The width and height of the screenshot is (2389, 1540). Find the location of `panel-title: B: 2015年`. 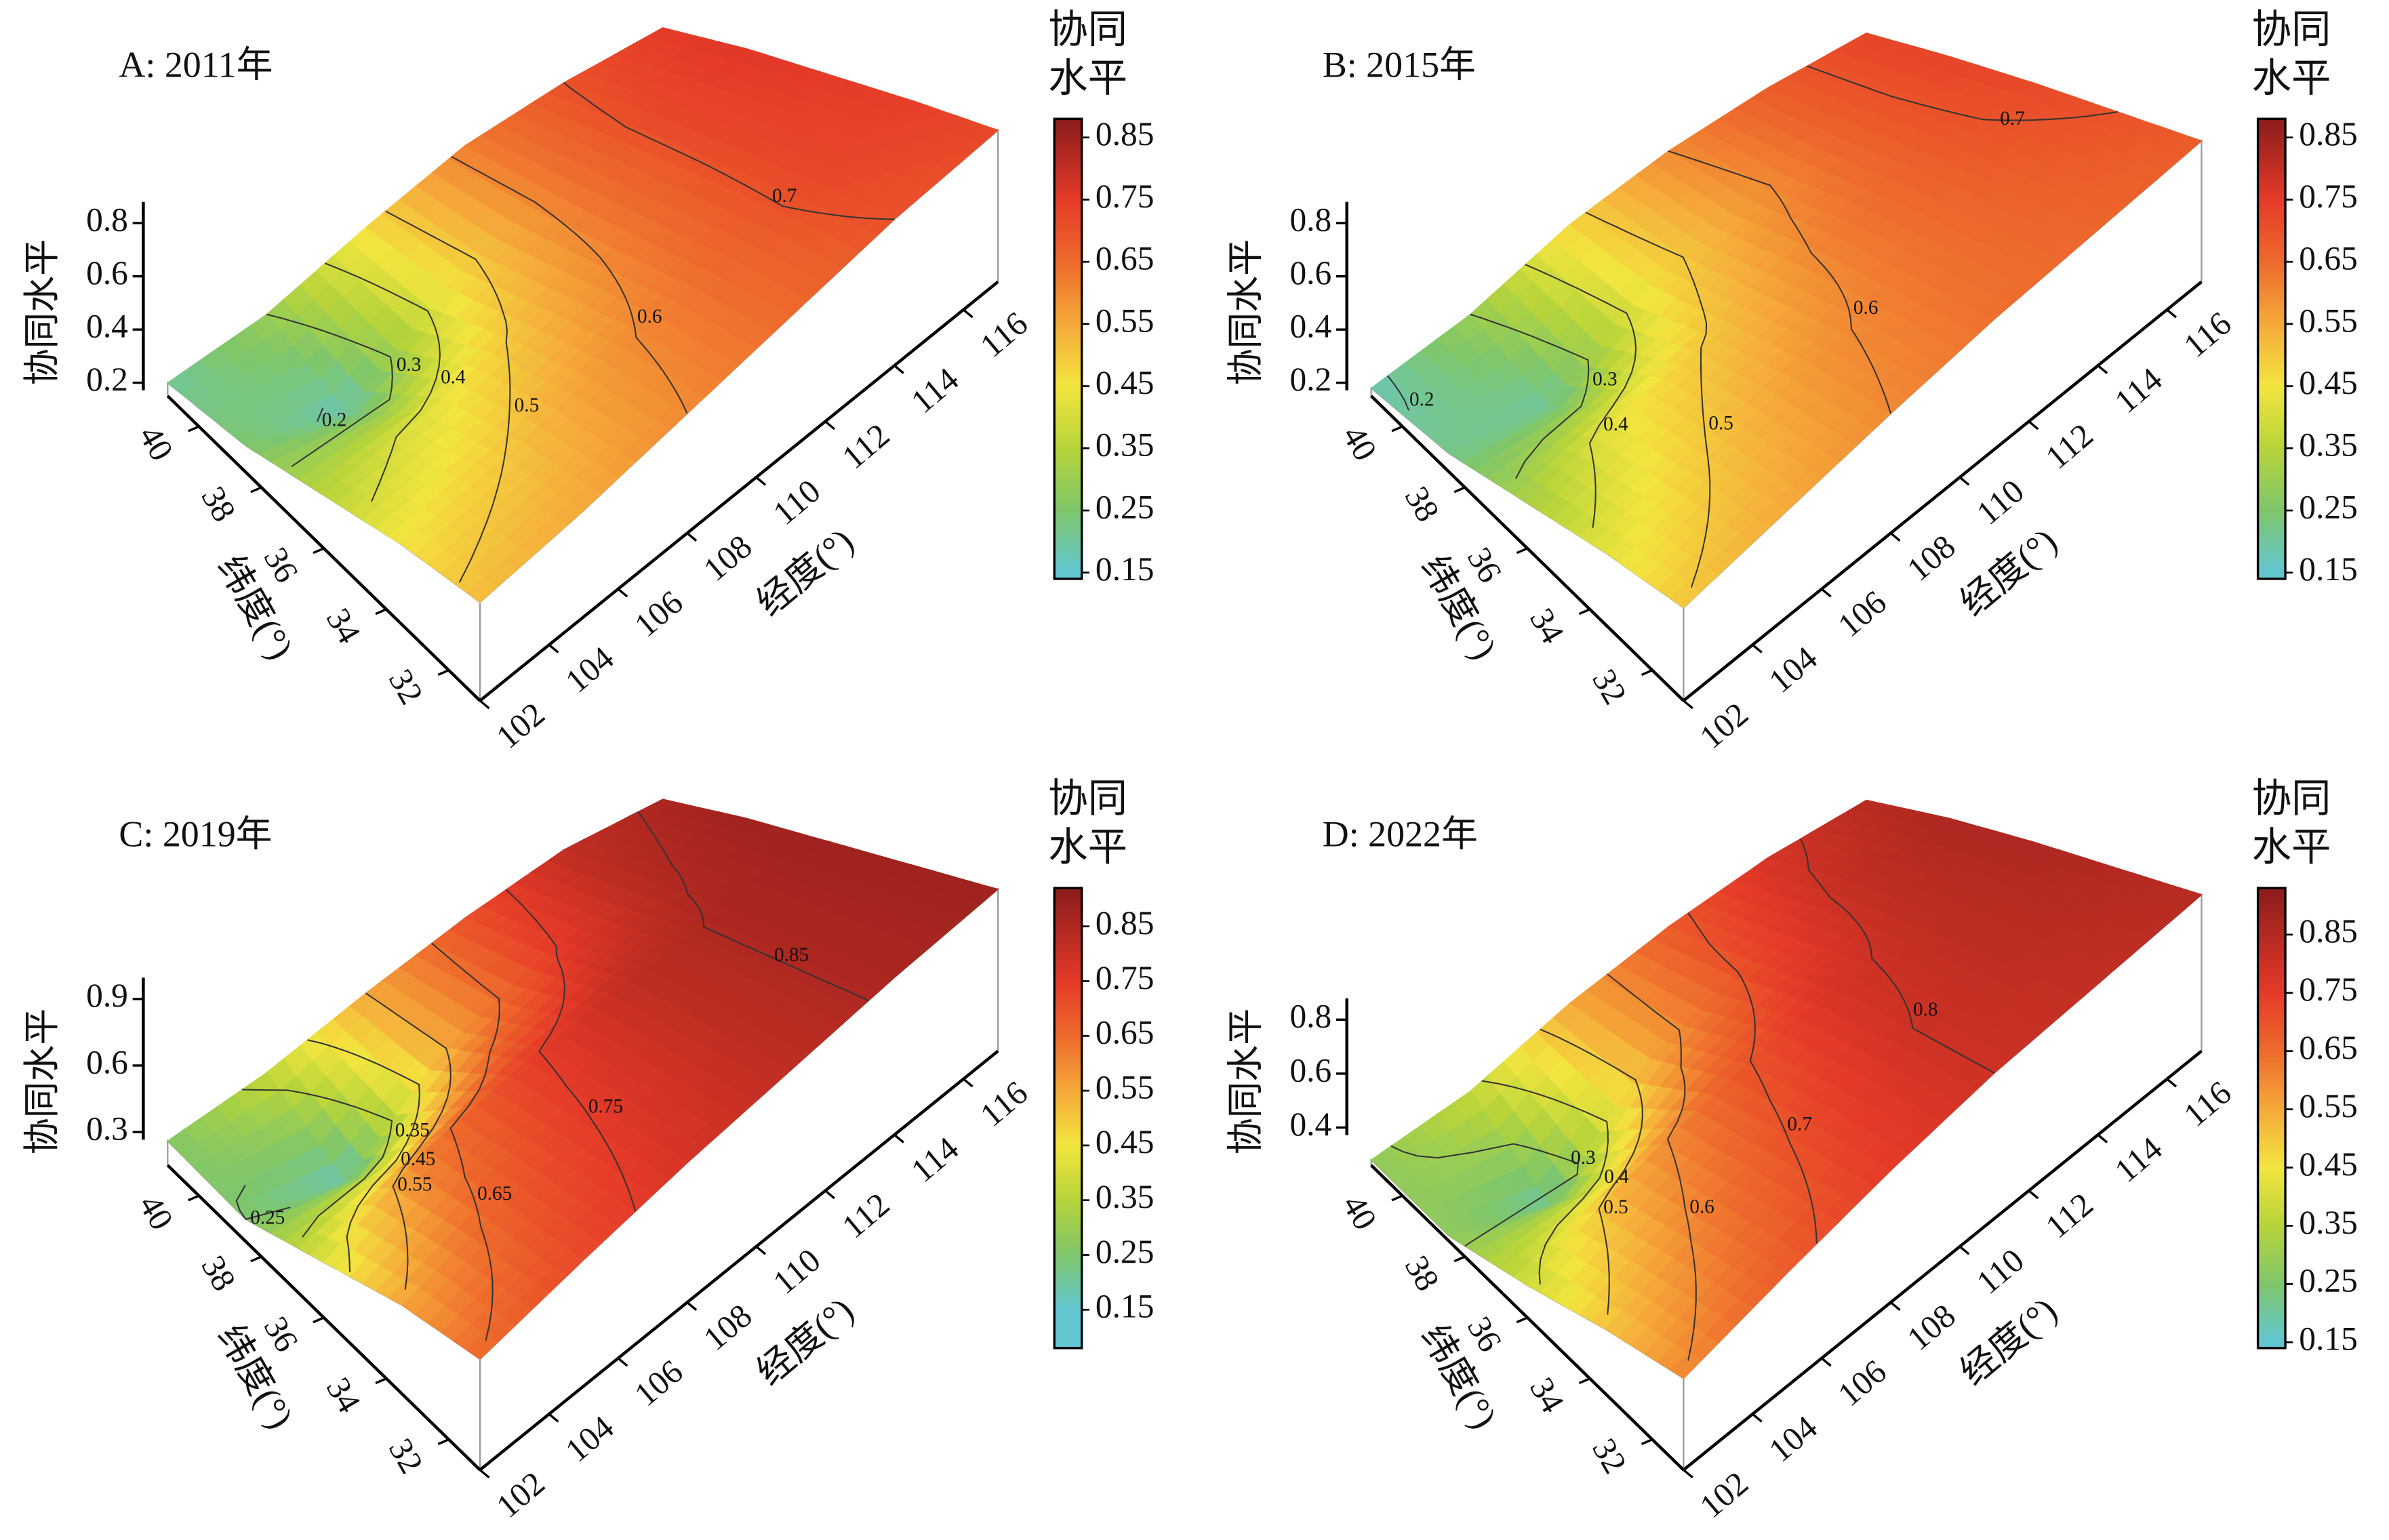

panel-title: B: 2015年 is located at coordinates (1399, 65).